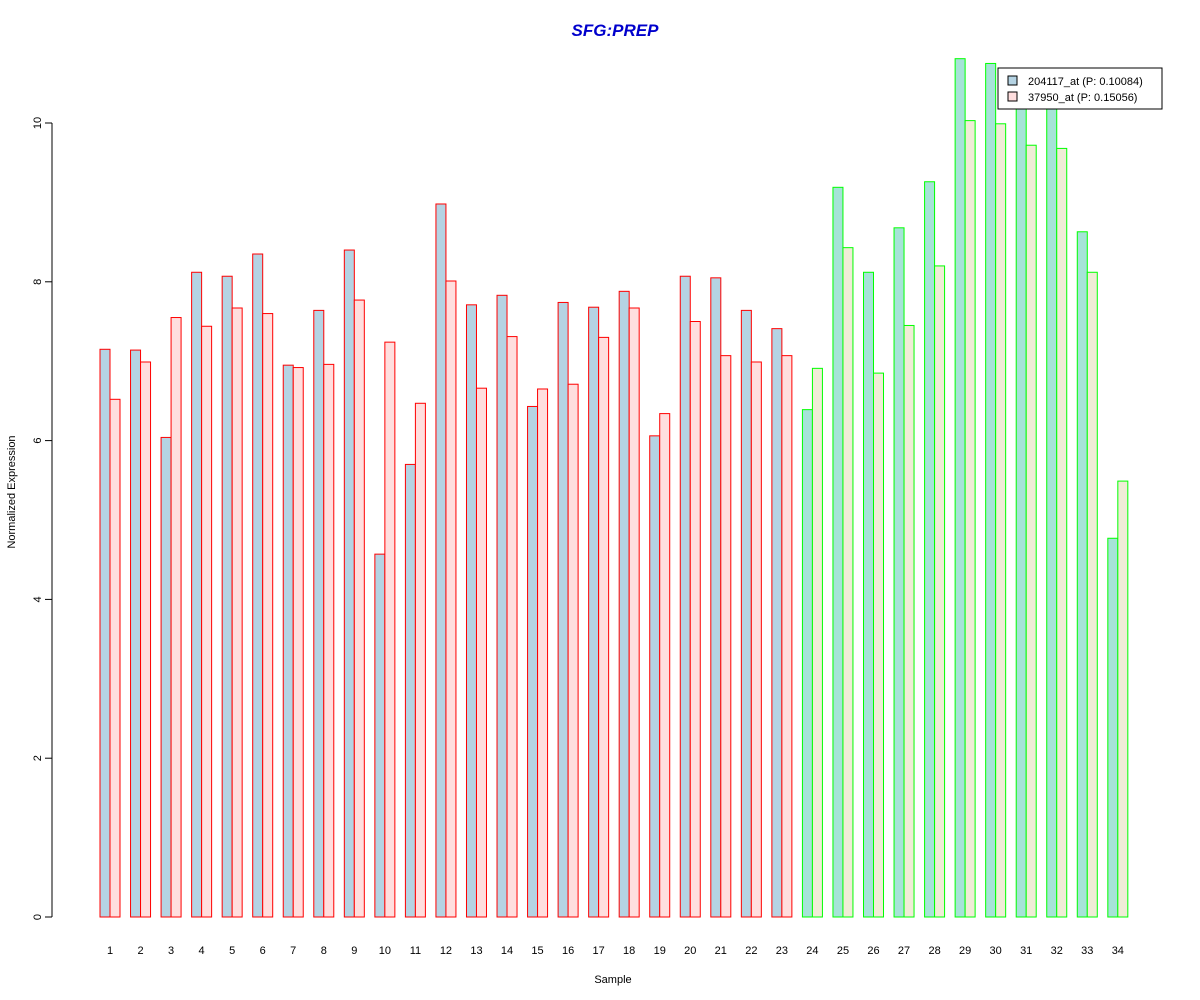 The width and height of the screenshot is (1200, 1000). What do you see at coordinates (202, 951) in the screenshot?
I see `x-tick-label: 4` at bounding box center [202, 951].